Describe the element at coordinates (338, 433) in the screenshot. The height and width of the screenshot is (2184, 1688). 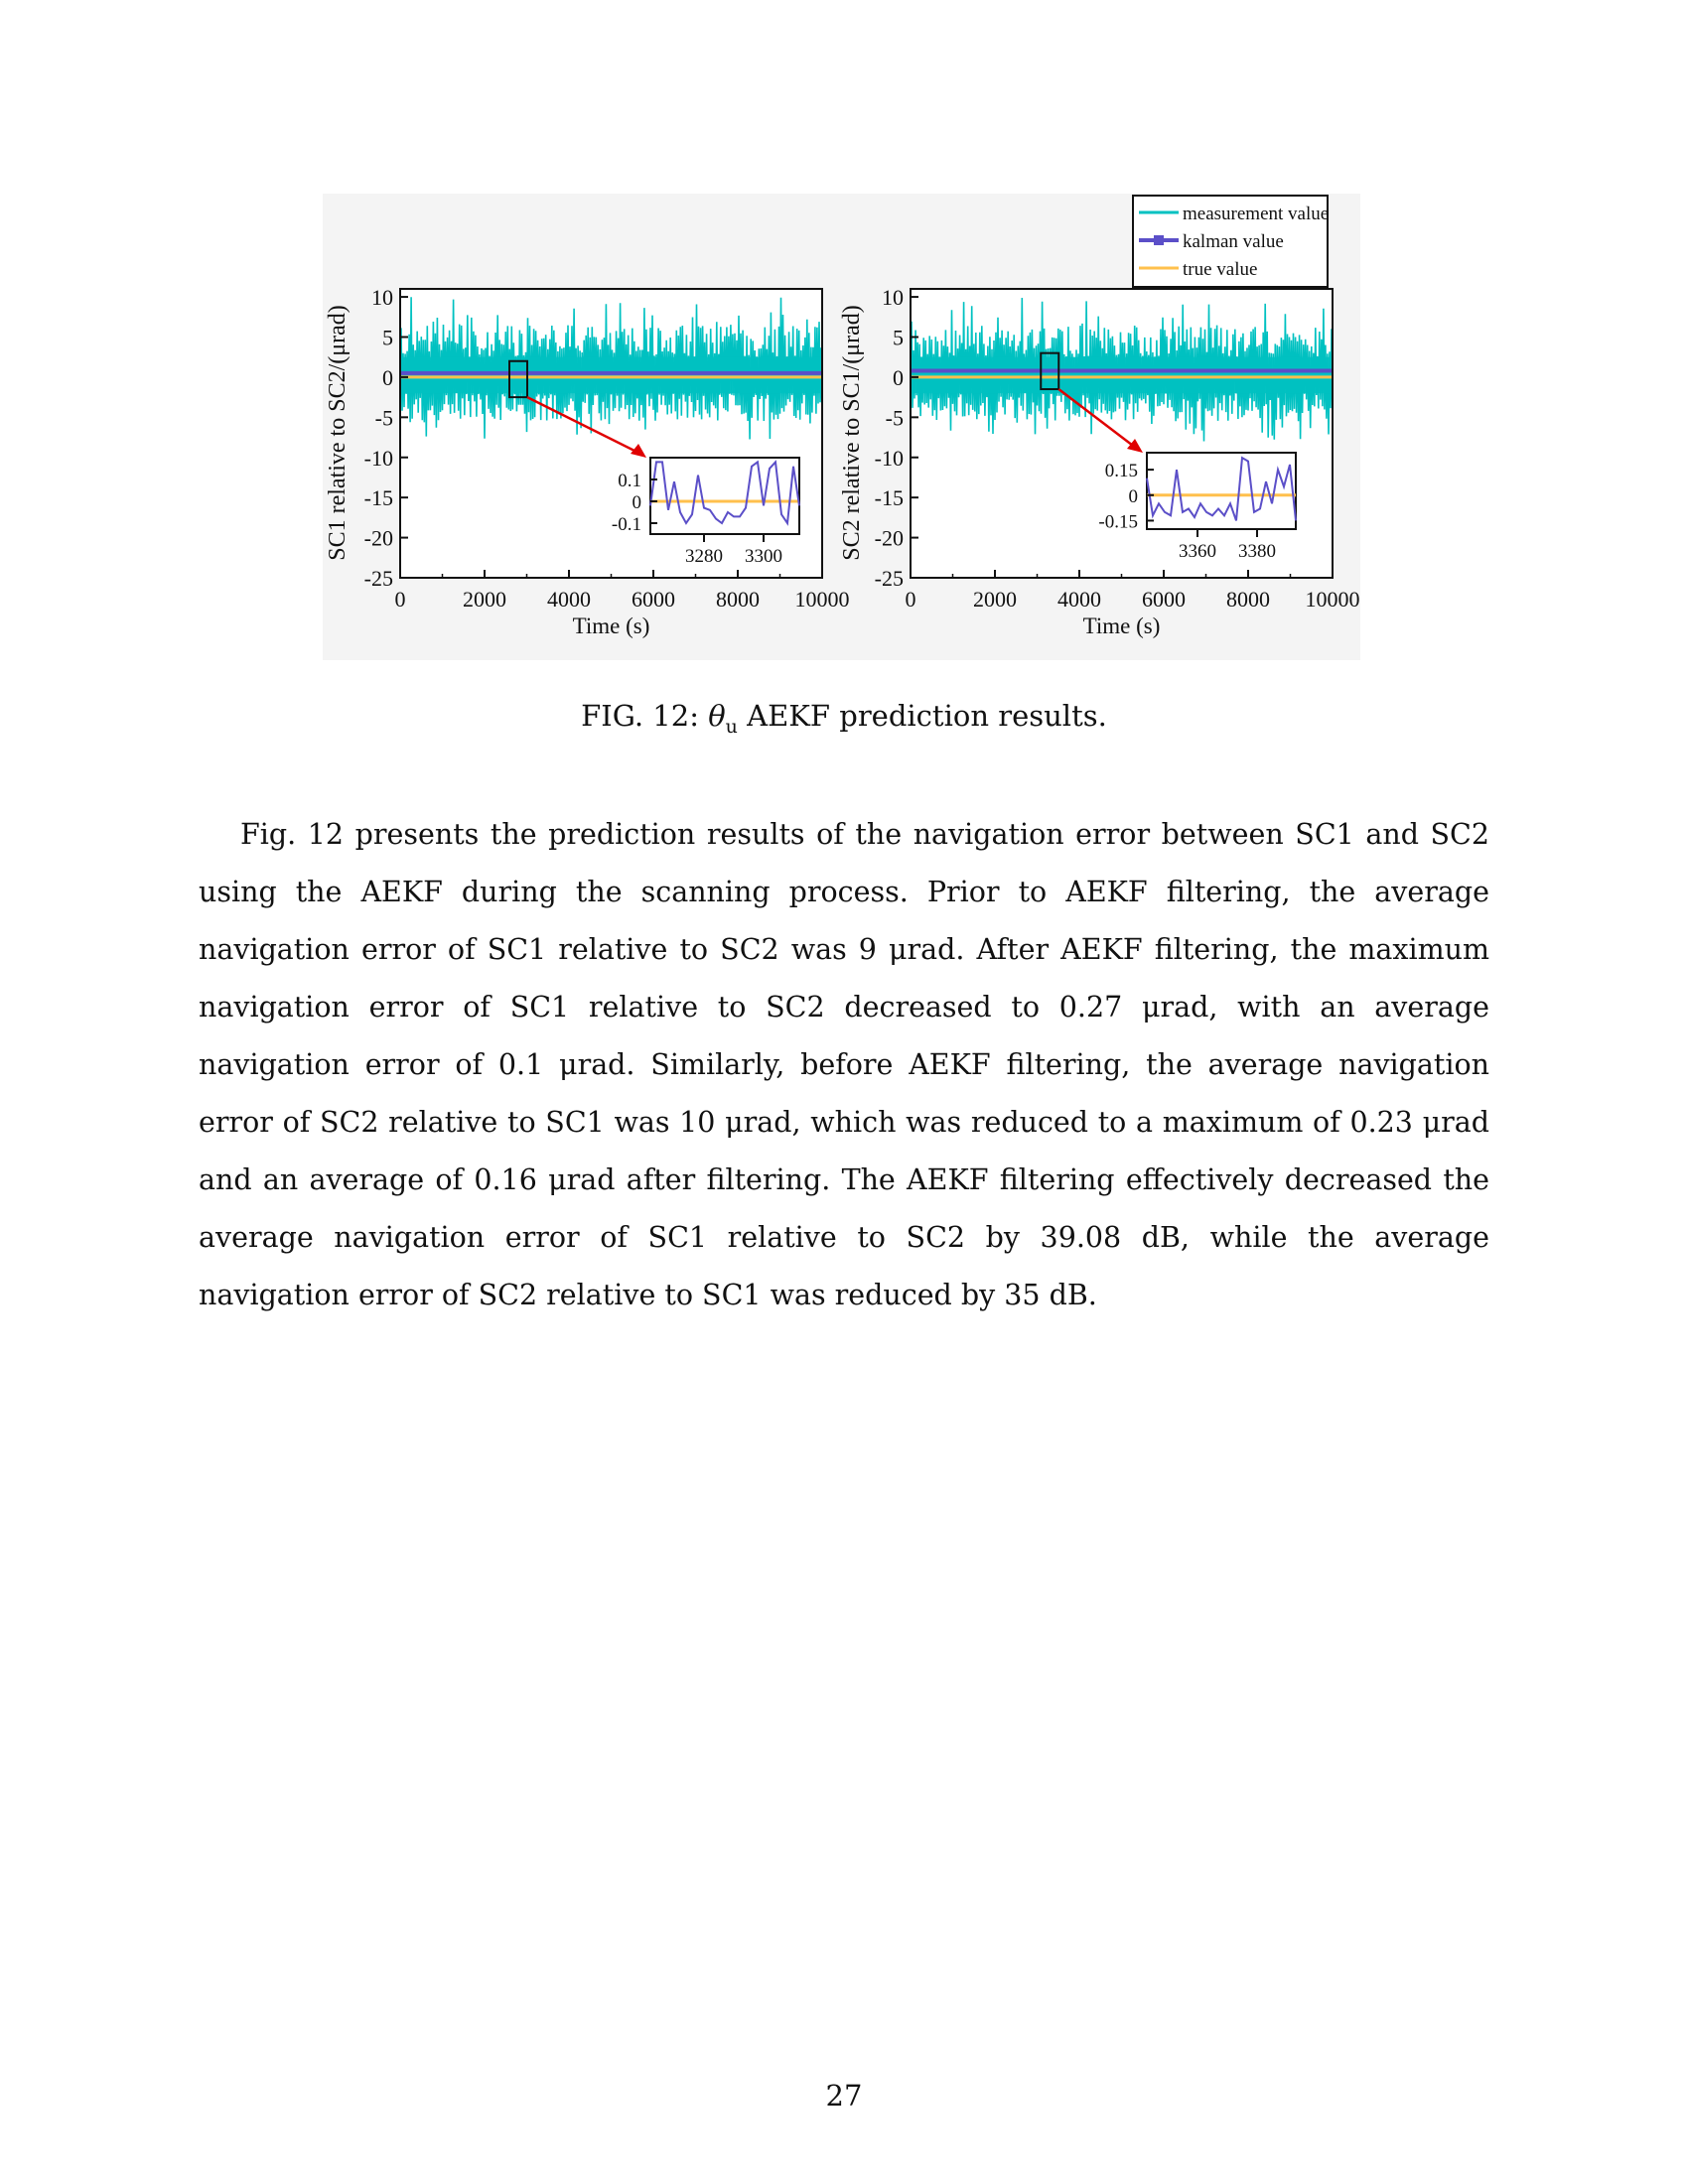
I see `y-axis-title: SC1 relative to SC2/(μrad)` at that location.